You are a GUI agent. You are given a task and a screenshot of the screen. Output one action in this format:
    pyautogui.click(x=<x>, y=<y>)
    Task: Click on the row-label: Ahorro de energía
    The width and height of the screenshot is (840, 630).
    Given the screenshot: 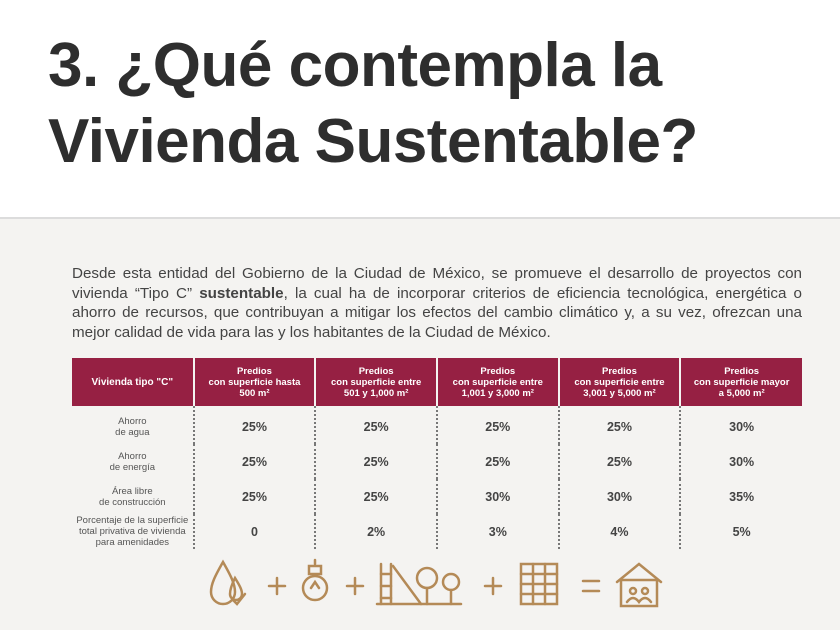 What is the action you would take?
    pyautogui.click(x=133, y=461)
    